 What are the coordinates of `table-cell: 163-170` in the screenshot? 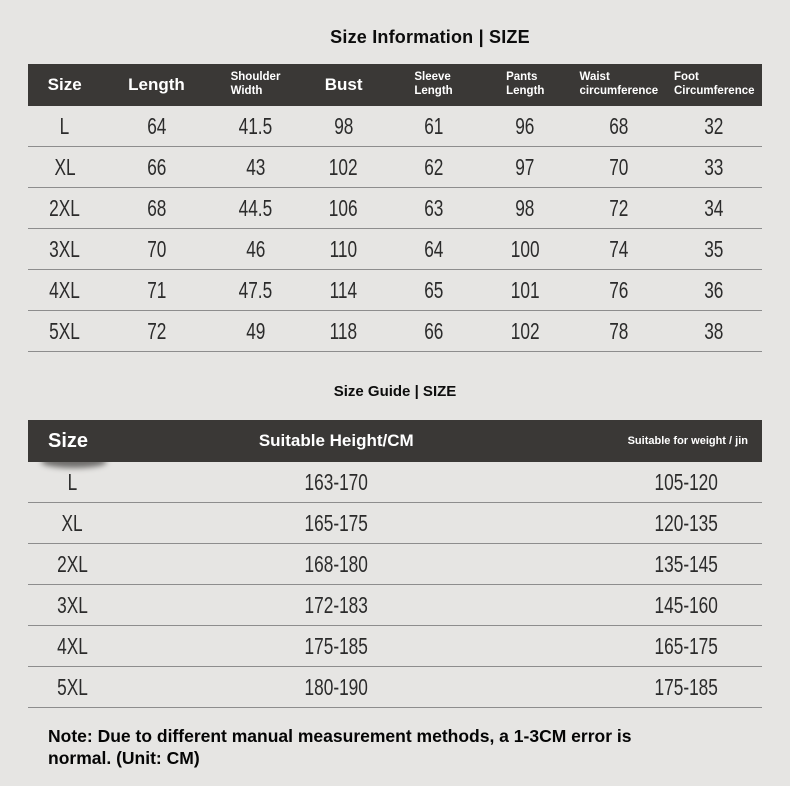 It's located at (336, 482).